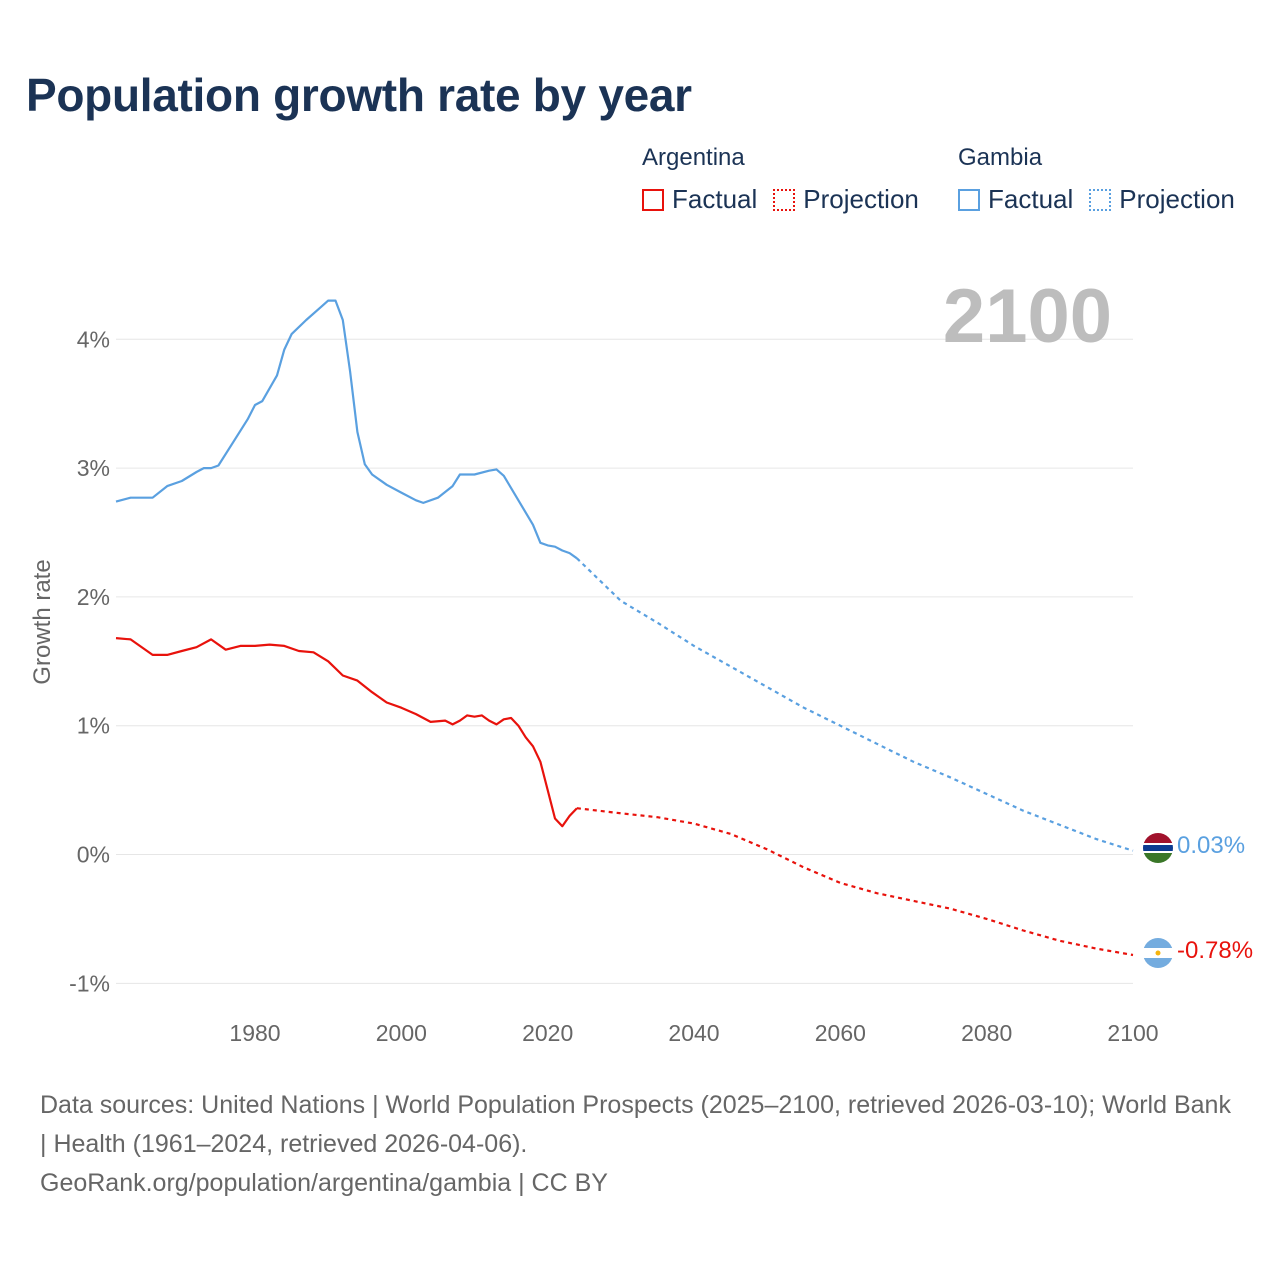 This screenshot has width=1280, height=1280. Describe the element at coordinates (1211, 845) in the screenshot. I see `gambia-end-label: 0.03%` at that location.